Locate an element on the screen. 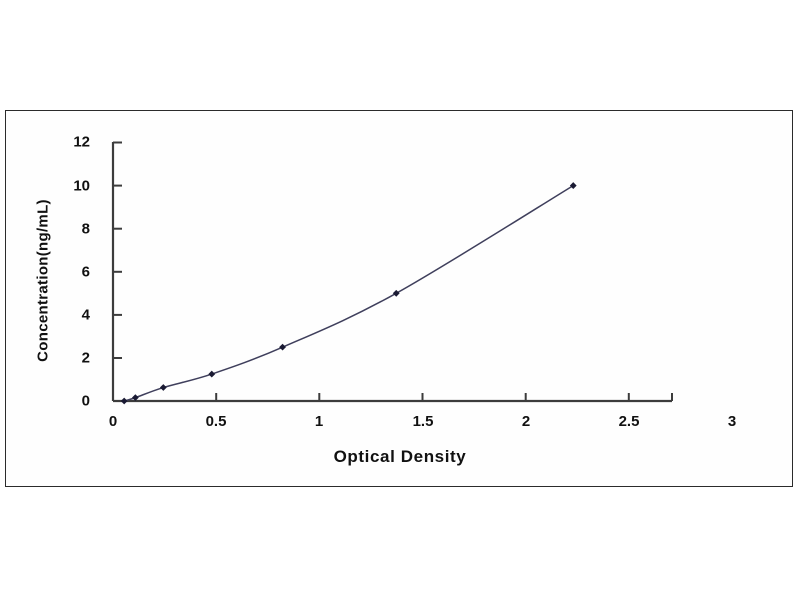 This screenshot has width=800, height=600. y-tick-label-4: 4 is located at coordinates (85, 315).